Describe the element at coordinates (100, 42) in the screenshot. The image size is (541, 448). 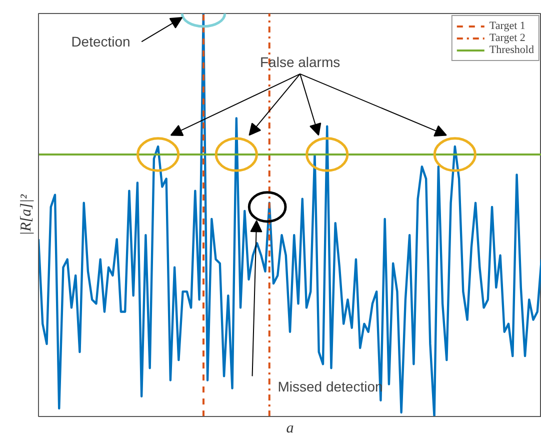
I see `annotation: Detection` at that location.